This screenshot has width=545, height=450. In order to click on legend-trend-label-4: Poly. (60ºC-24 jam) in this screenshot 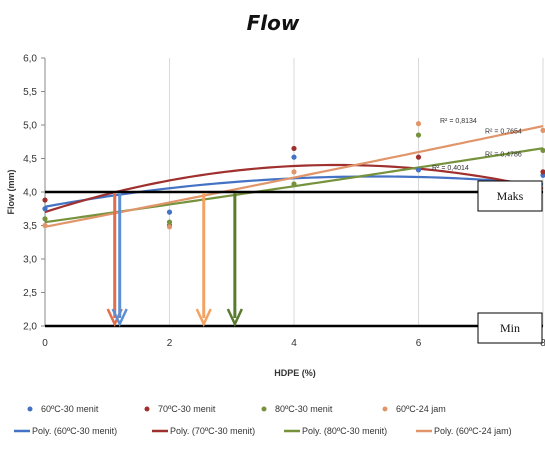, I will do `click(473, 431)`.